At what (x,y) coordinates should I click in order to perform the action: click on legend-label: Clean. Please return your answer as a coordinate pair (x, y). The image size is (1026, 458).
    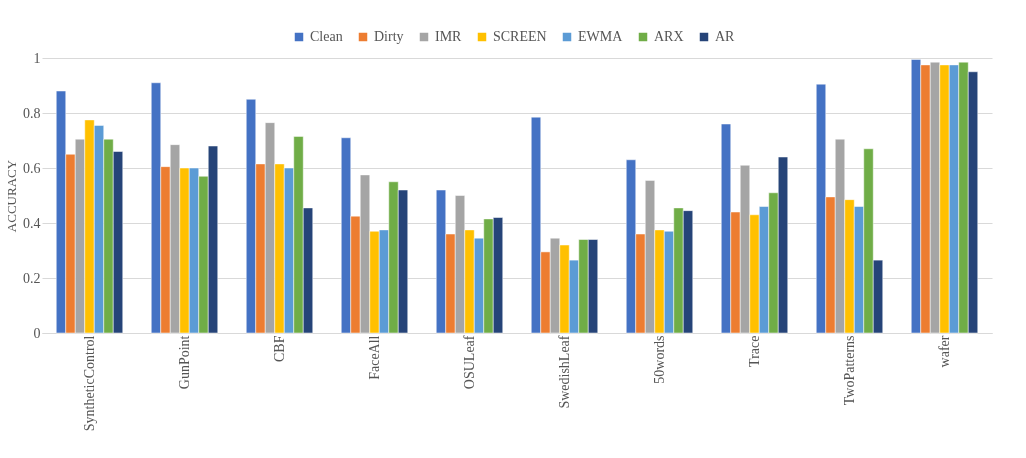
    Looking at the image, I should click on (326, 36).